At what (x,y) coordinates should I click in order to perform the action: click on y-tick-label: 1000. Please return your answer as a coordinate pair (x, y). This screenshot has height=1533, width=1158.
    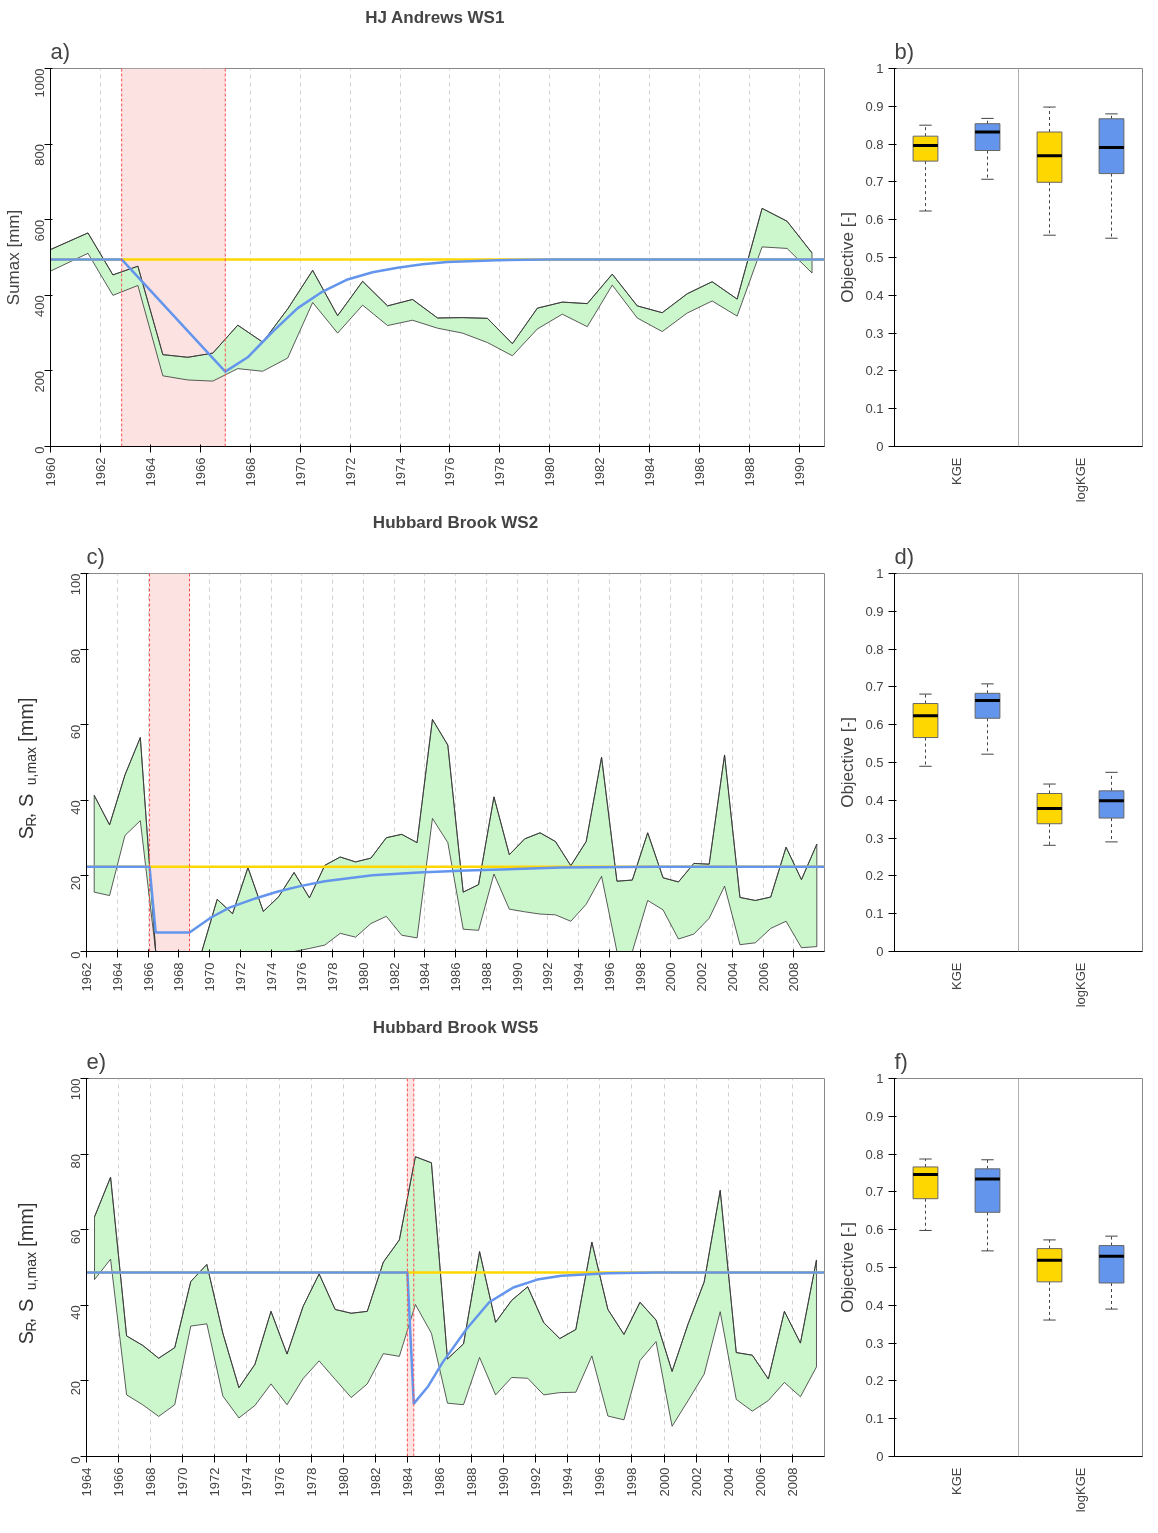
    Looking at the image, I should click on (39, 83).